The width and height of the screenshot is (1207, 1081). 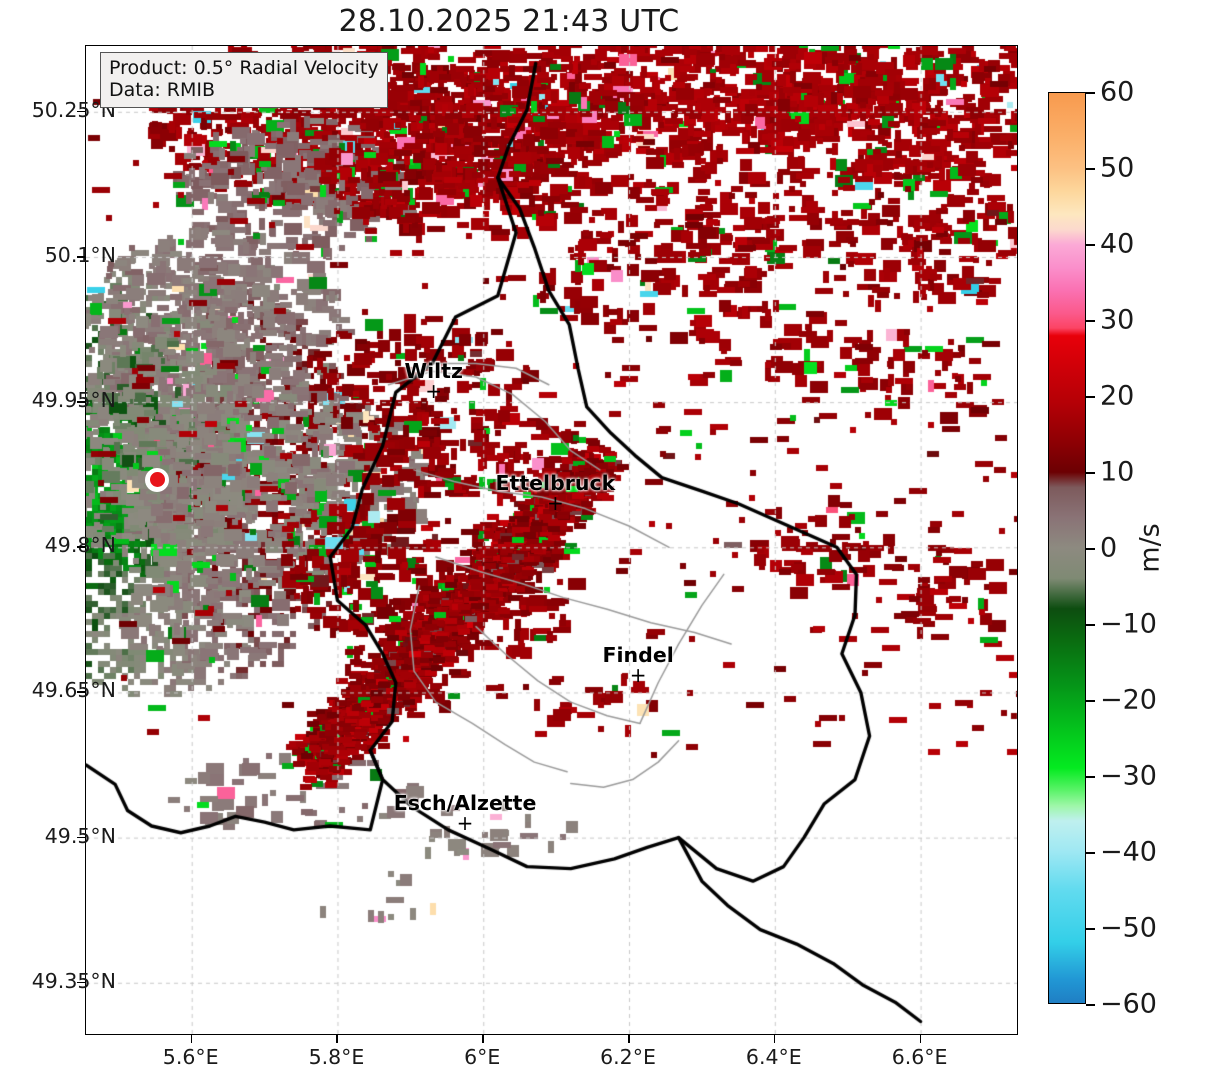 What do you see at coordinates (1128, 700) in the screenshot?
I see `colorbar-tick-label-8: −20` at bounding box center [1128, 700].